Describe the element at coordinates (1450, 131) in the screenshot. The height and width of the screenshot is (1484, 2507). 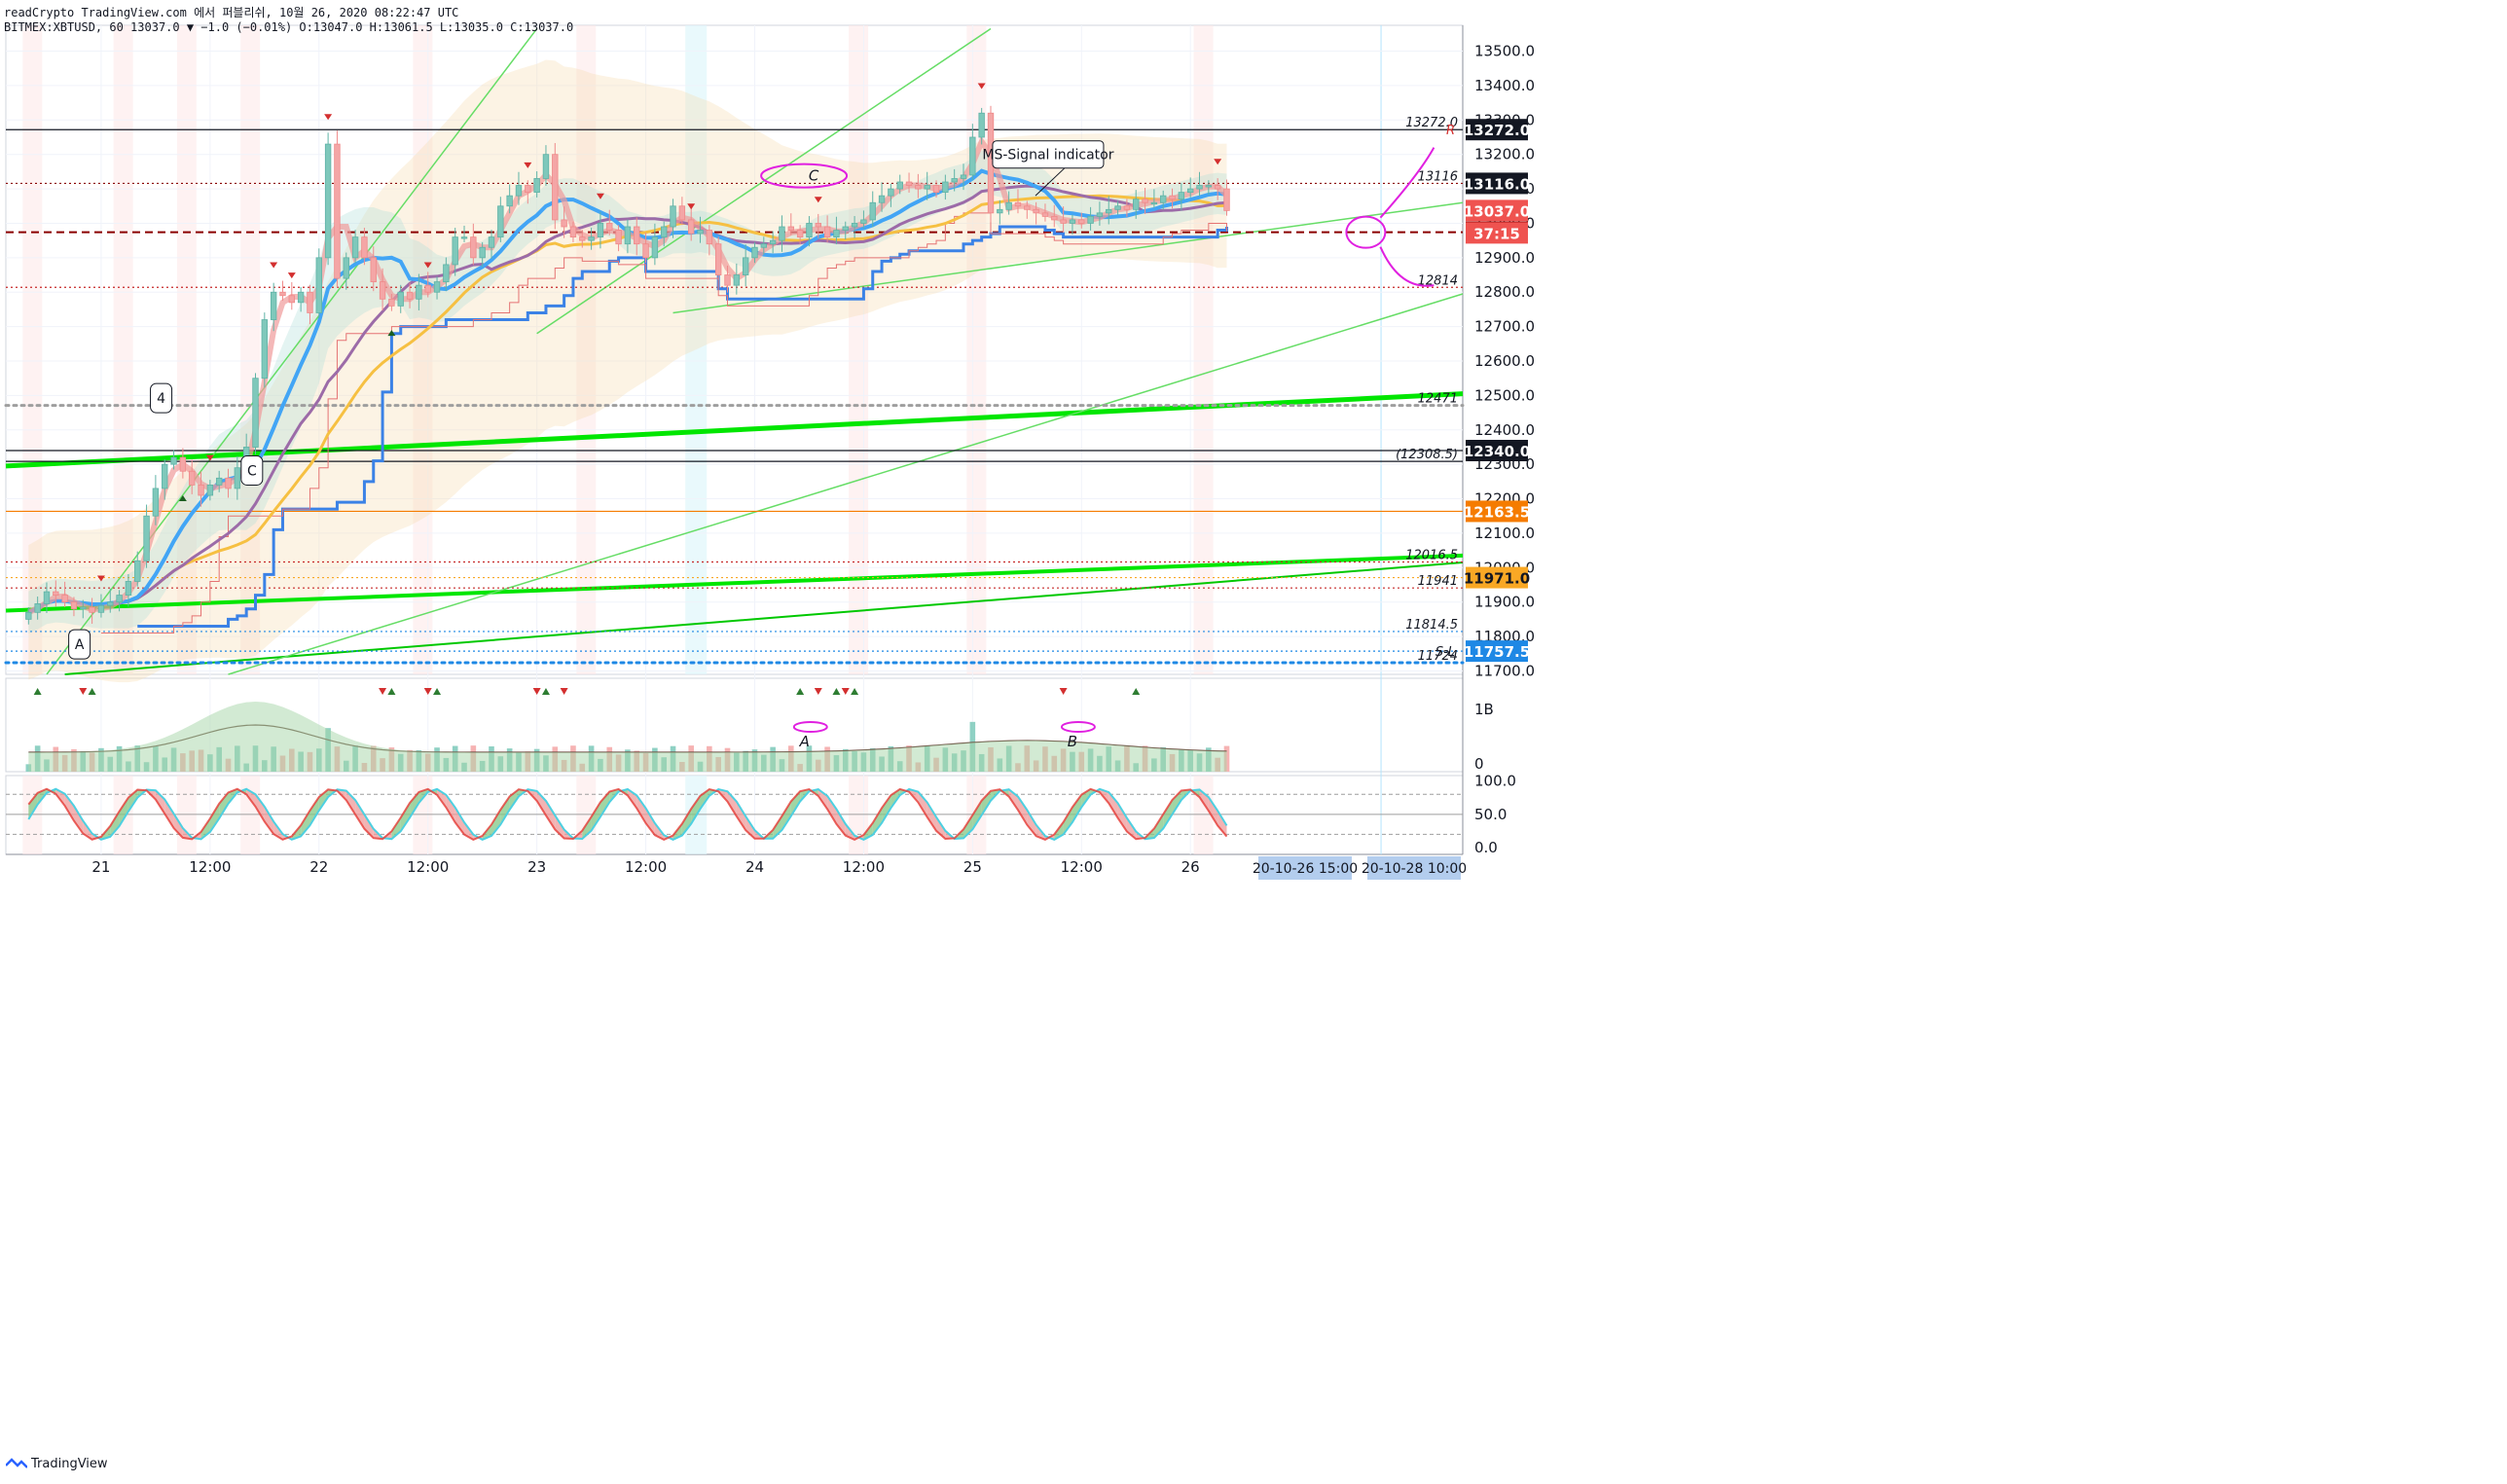
I see `price-level-tag: R` at that location.